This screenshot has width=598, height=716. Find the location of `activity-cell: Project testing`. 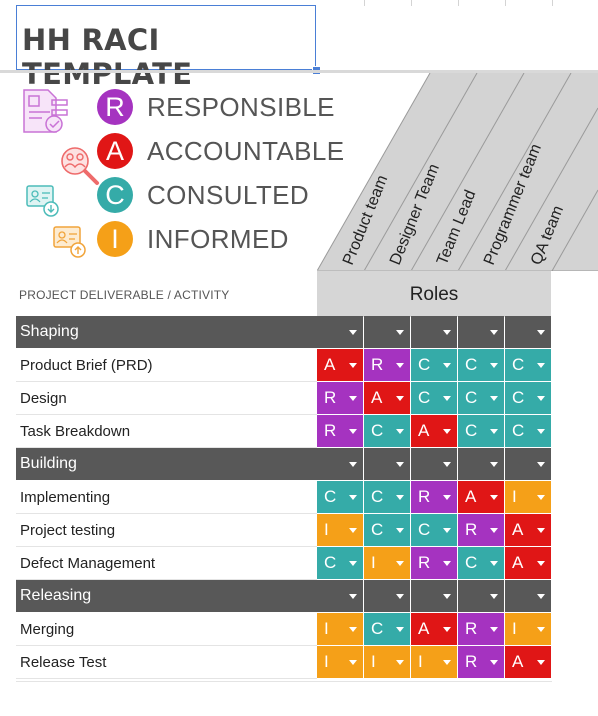

activity-cell: Project testing is located at coordinates (166, 530).